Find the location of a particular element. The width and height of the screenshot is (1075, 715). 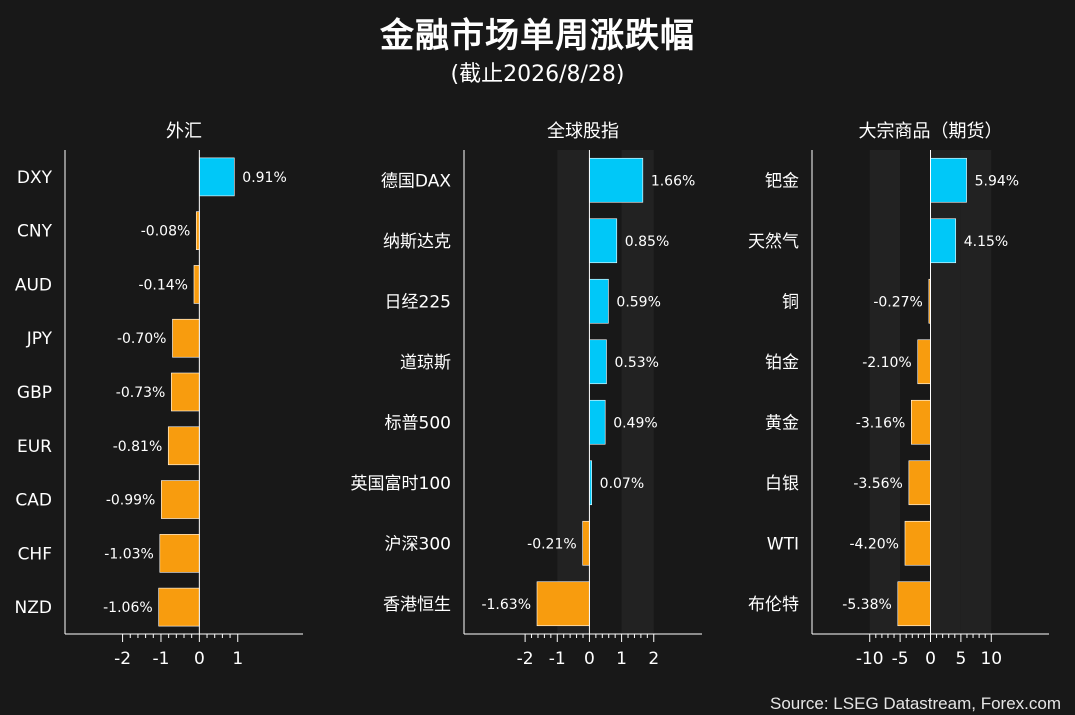

value-label: -0.21% is located at coordinates (552, 544).